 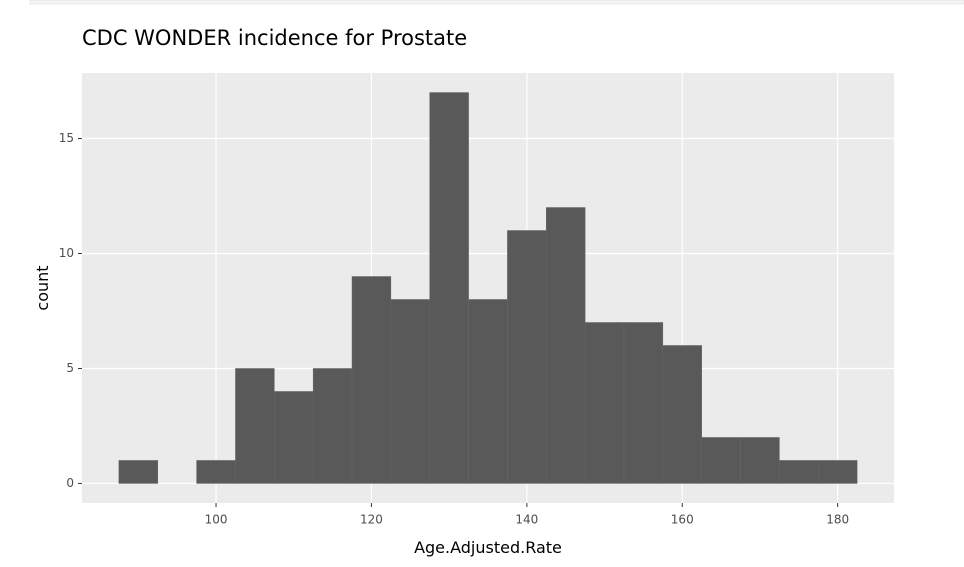 I want to click on chart-title: CDC WONDER incidence for Prostate, so click(x=274, y=38).